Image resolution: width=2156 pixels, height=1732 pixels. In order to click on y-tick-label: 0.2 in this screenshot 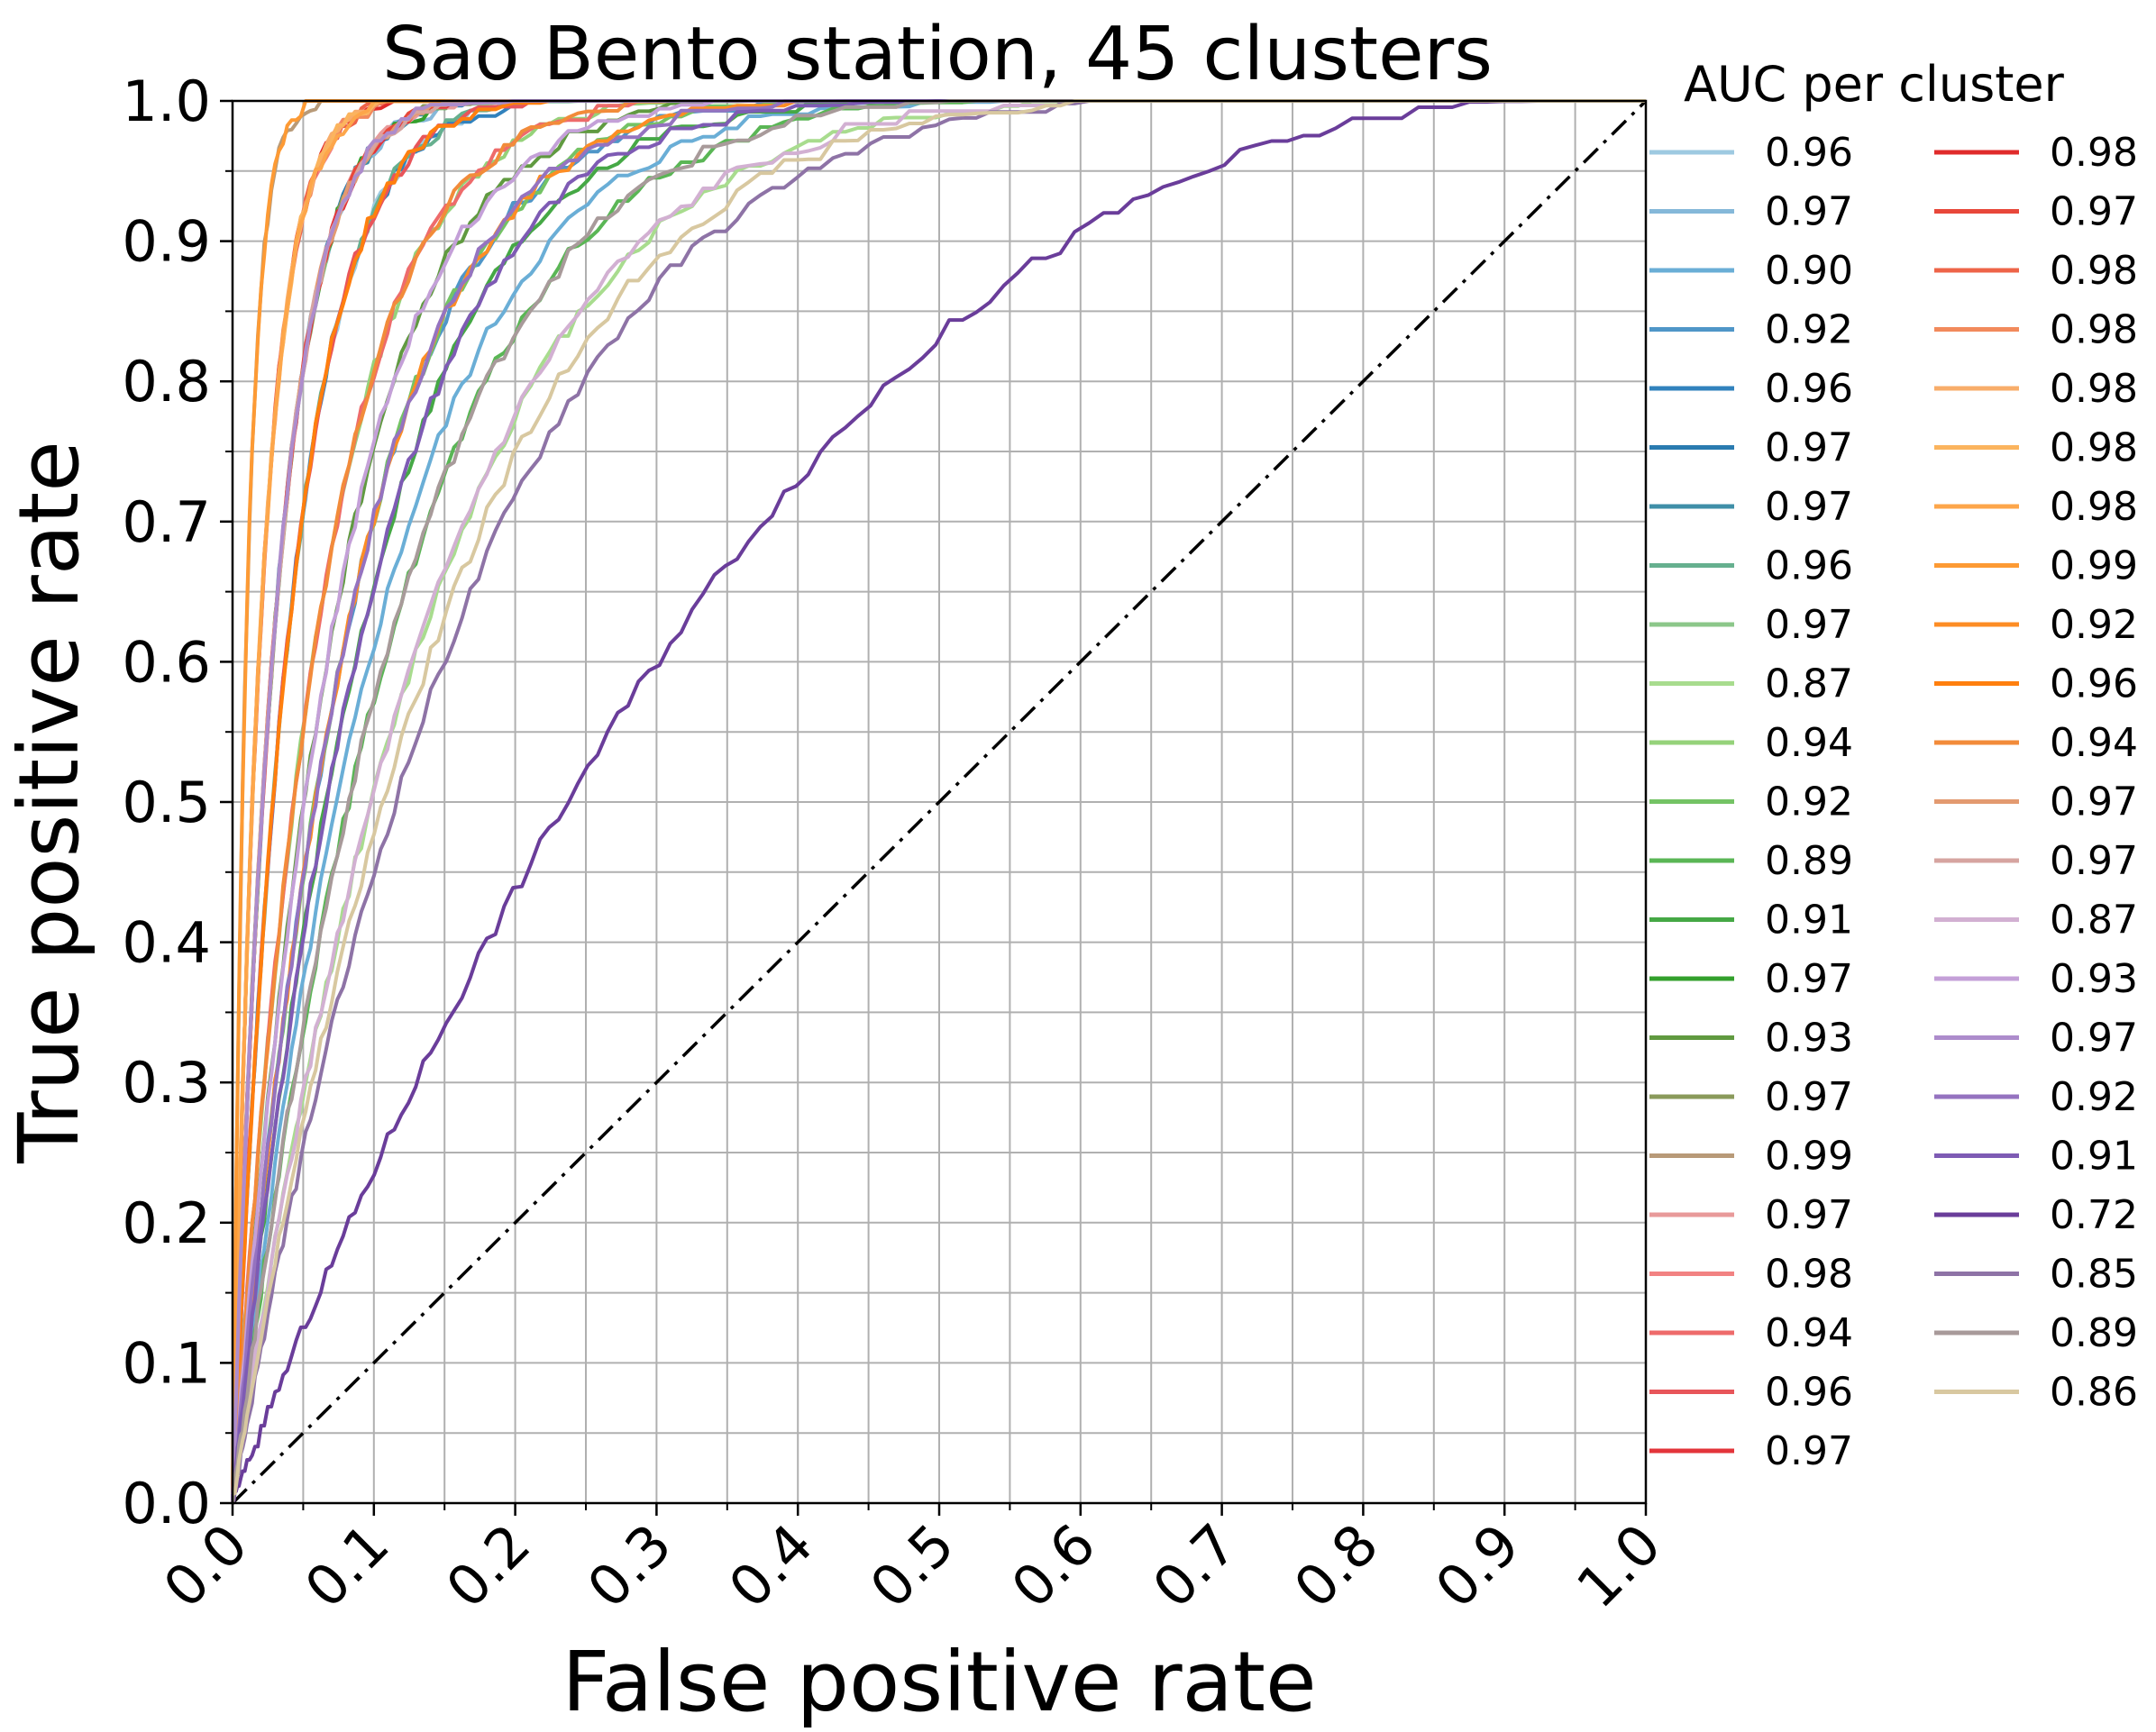, I will do `click(166, 1223)`.